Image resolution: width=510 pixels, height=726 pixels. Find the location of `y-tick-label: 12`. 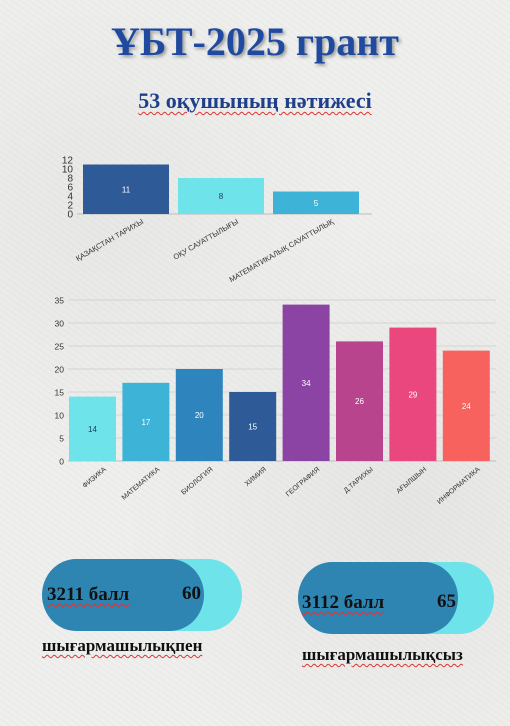

y-tick-label: 12 is located at coordinates (68, 161).